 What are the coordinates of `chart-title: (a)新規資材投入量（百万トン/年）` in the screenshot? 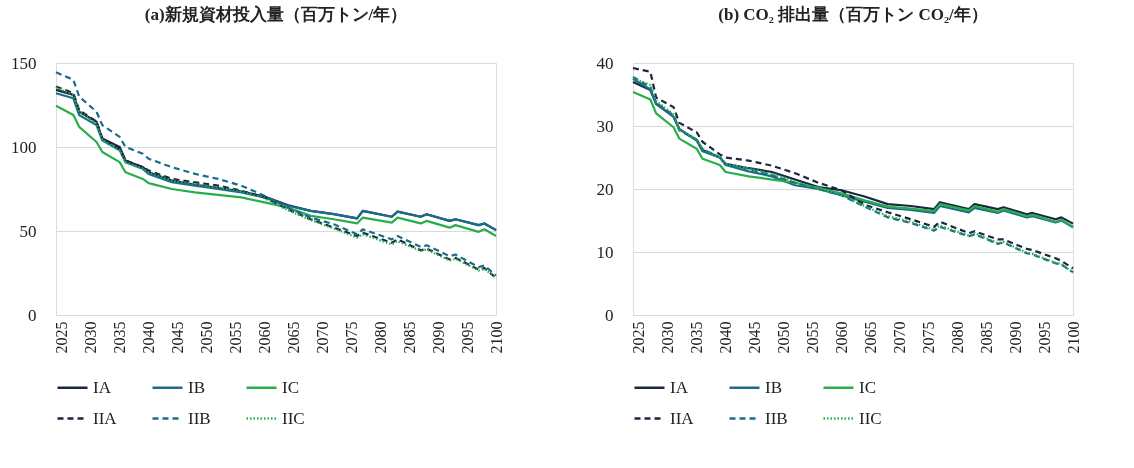 It's located at (276, 14).